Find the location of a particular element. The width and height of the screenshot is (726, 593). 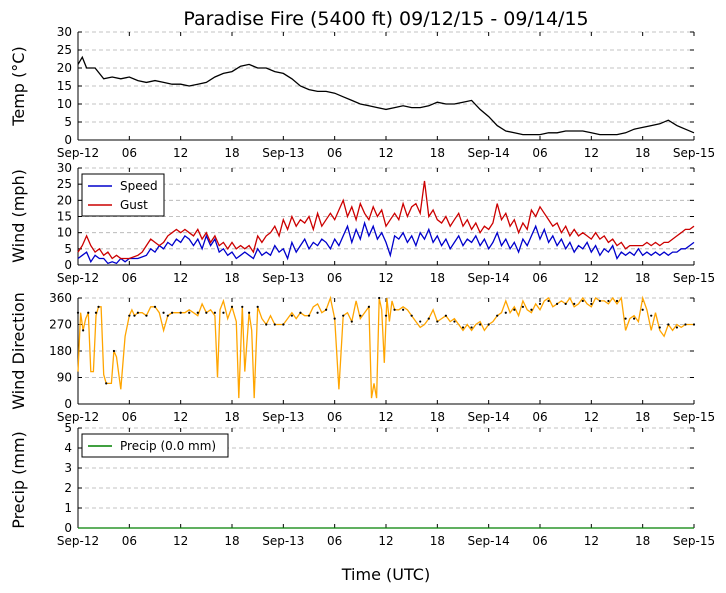

wind-x-tick-label: Sep-14 is located at coordinates (489, 278).